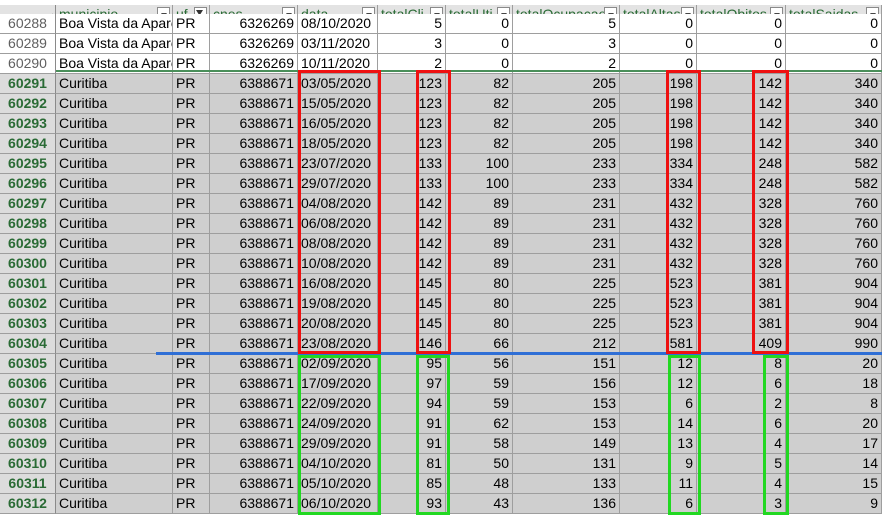  I want to click on cell-data: 06/08/2020, so click(338, 224).